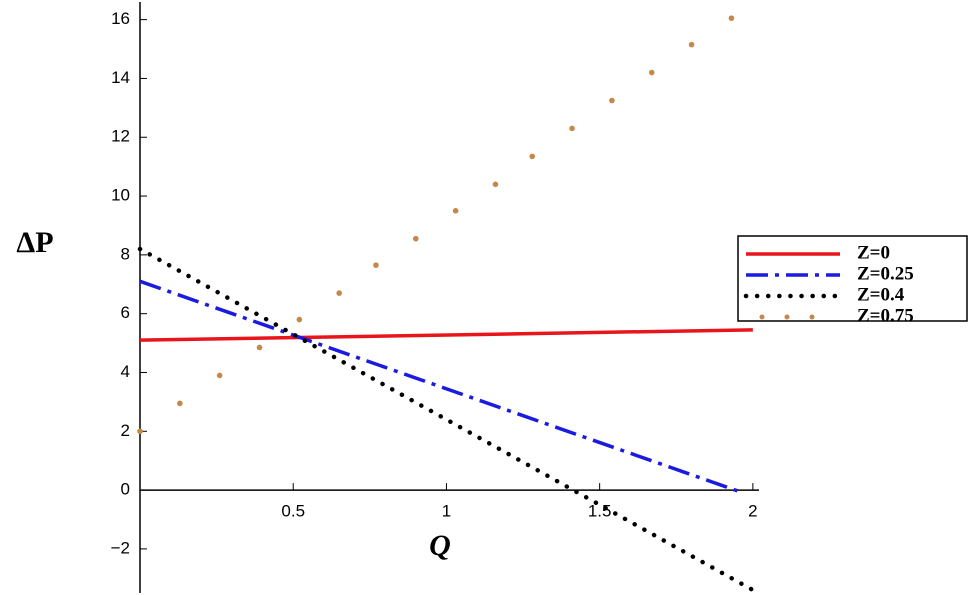 The width and height of the screenshot is (971, 595). What do you see at coordinates (125, 430) in the screenshot?
I see `y-tick-label: 2` at bounding box center [125, 430].